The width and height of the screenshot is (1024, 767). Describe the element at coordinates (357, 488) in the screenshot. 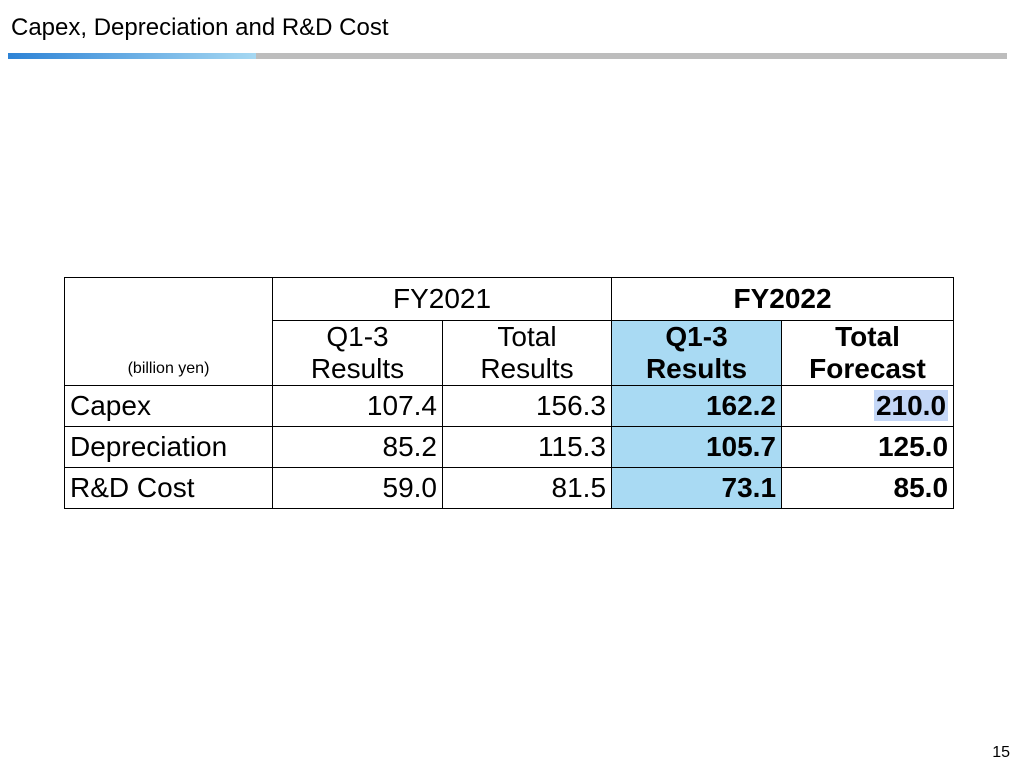

I see `cell-fy2021-q1-3: 59.0` at that location.